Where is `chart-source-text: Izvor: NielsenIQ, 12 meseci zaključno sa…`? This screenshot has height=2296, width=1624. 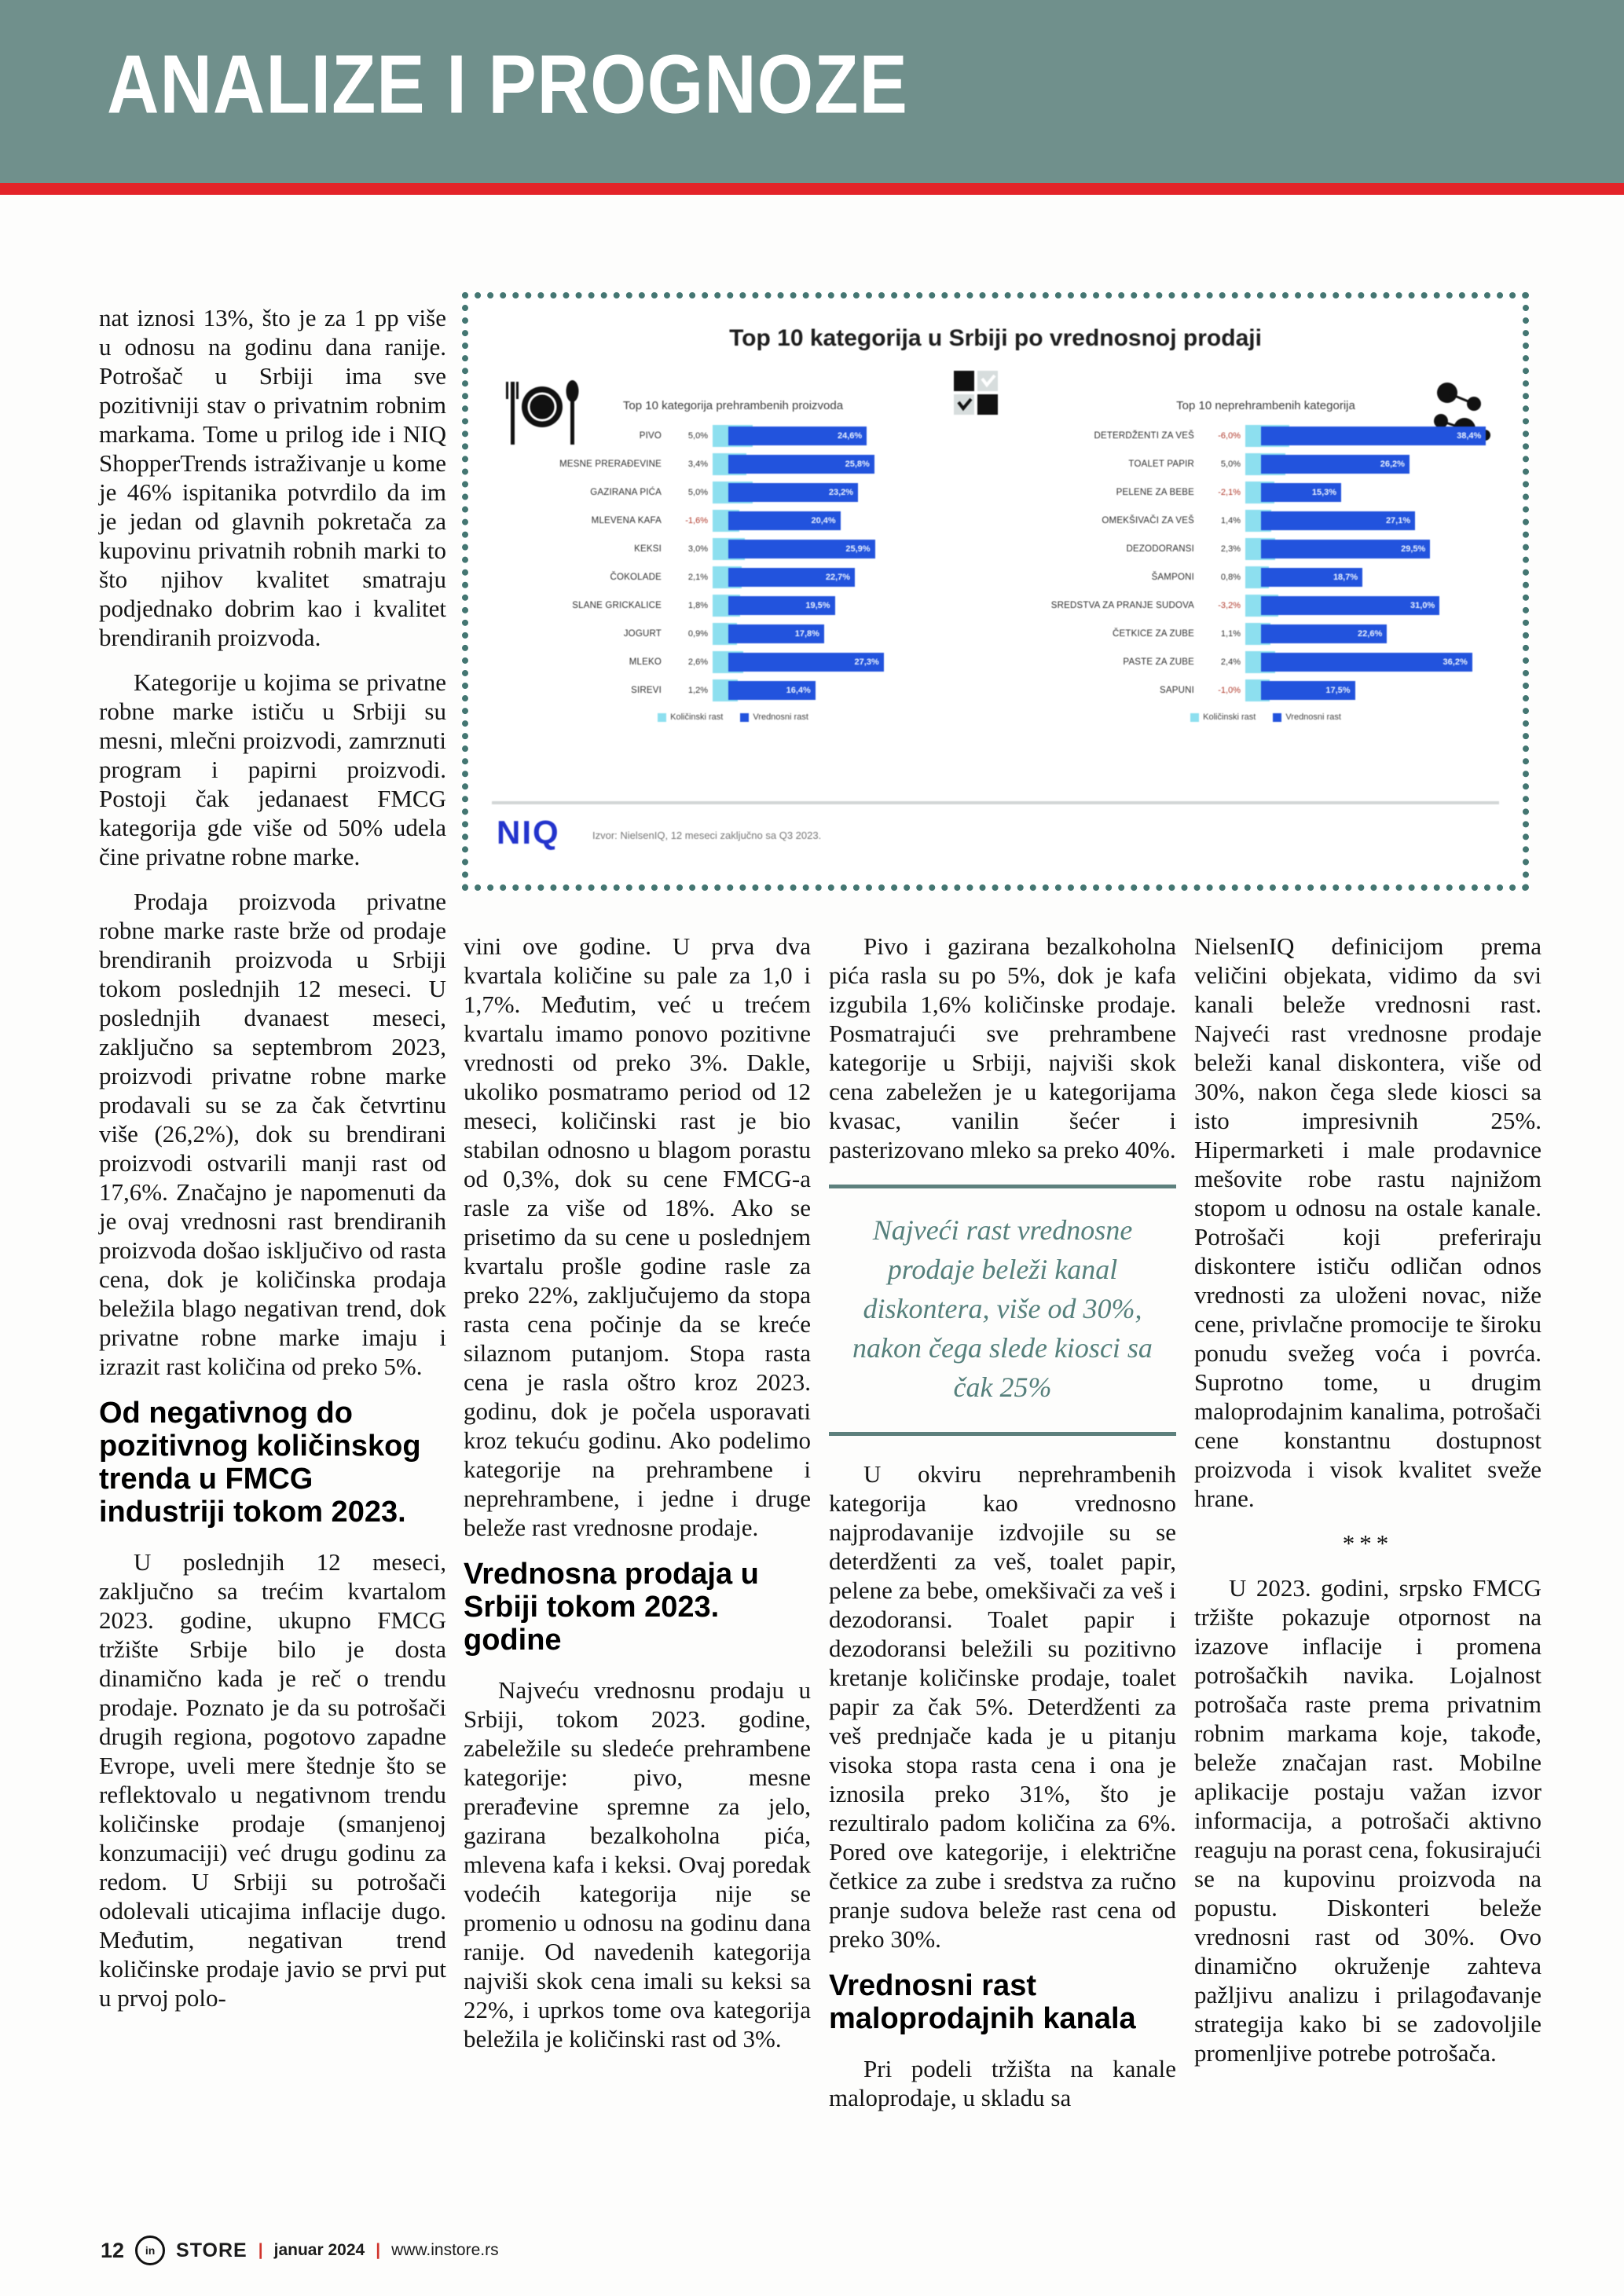
chart-source-text: Izvor: NielsenIQ, 12 meseci zaključno sa… is located at coordinates (707, 835).